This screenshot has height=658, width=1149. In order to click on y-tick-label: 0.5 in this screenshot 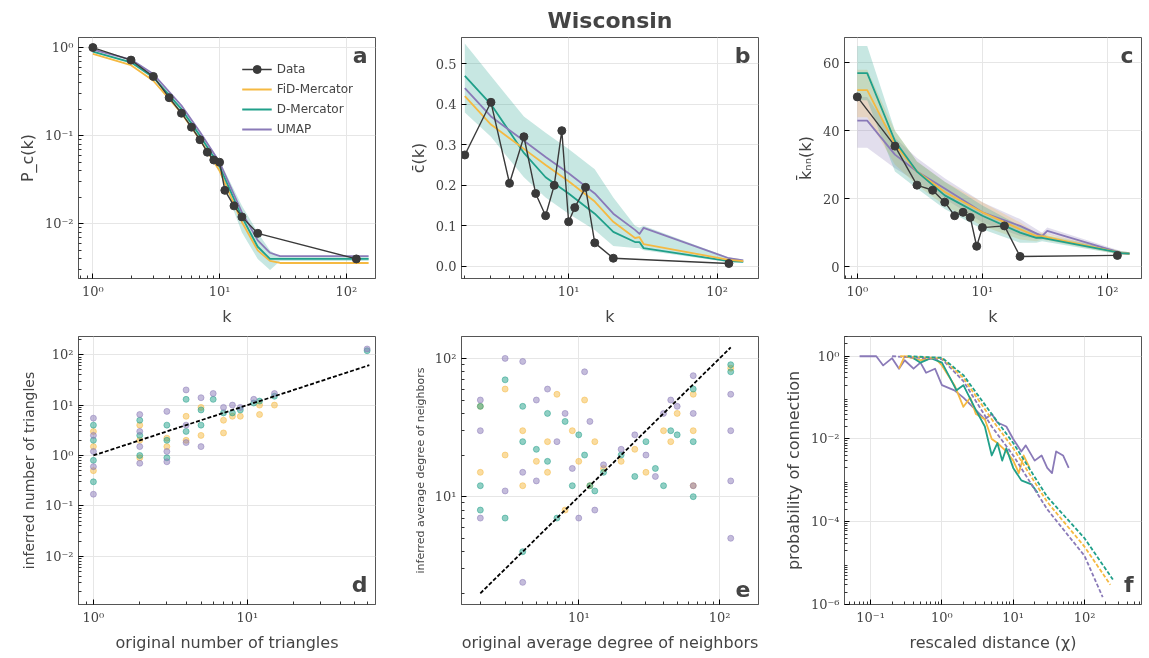, I will do `click(446, 64)`.